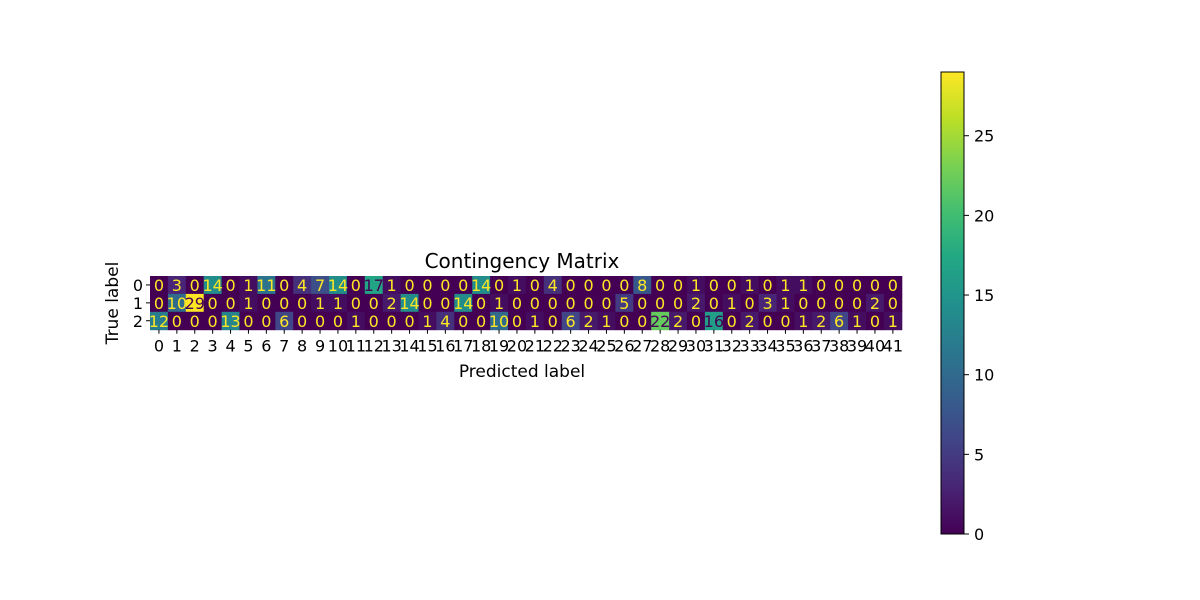  What do you see at coordinates (302, 285) in the screenshot?
I see `cell-annotation: 4` at bounding box center [302, 285].